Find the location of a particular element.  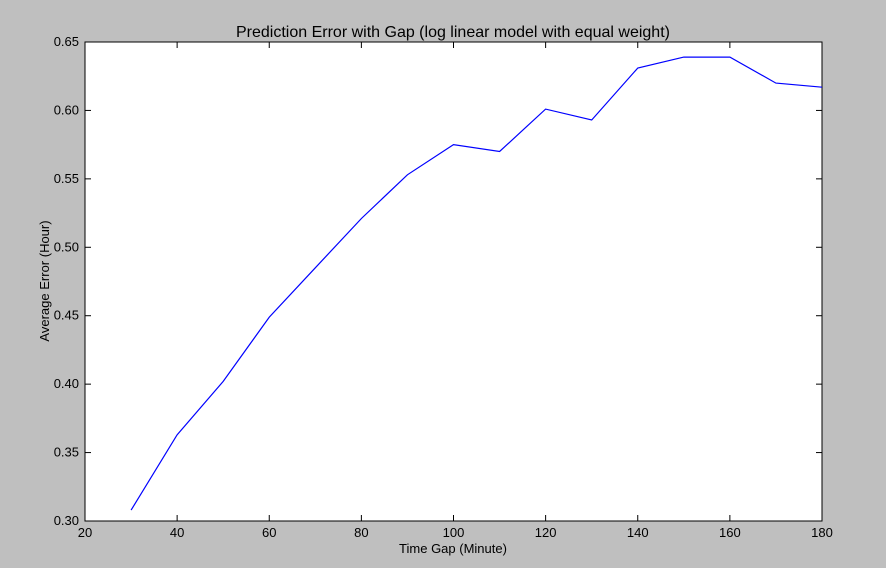

y-tick-label: 0.55 is located at coordinates (66, 178).